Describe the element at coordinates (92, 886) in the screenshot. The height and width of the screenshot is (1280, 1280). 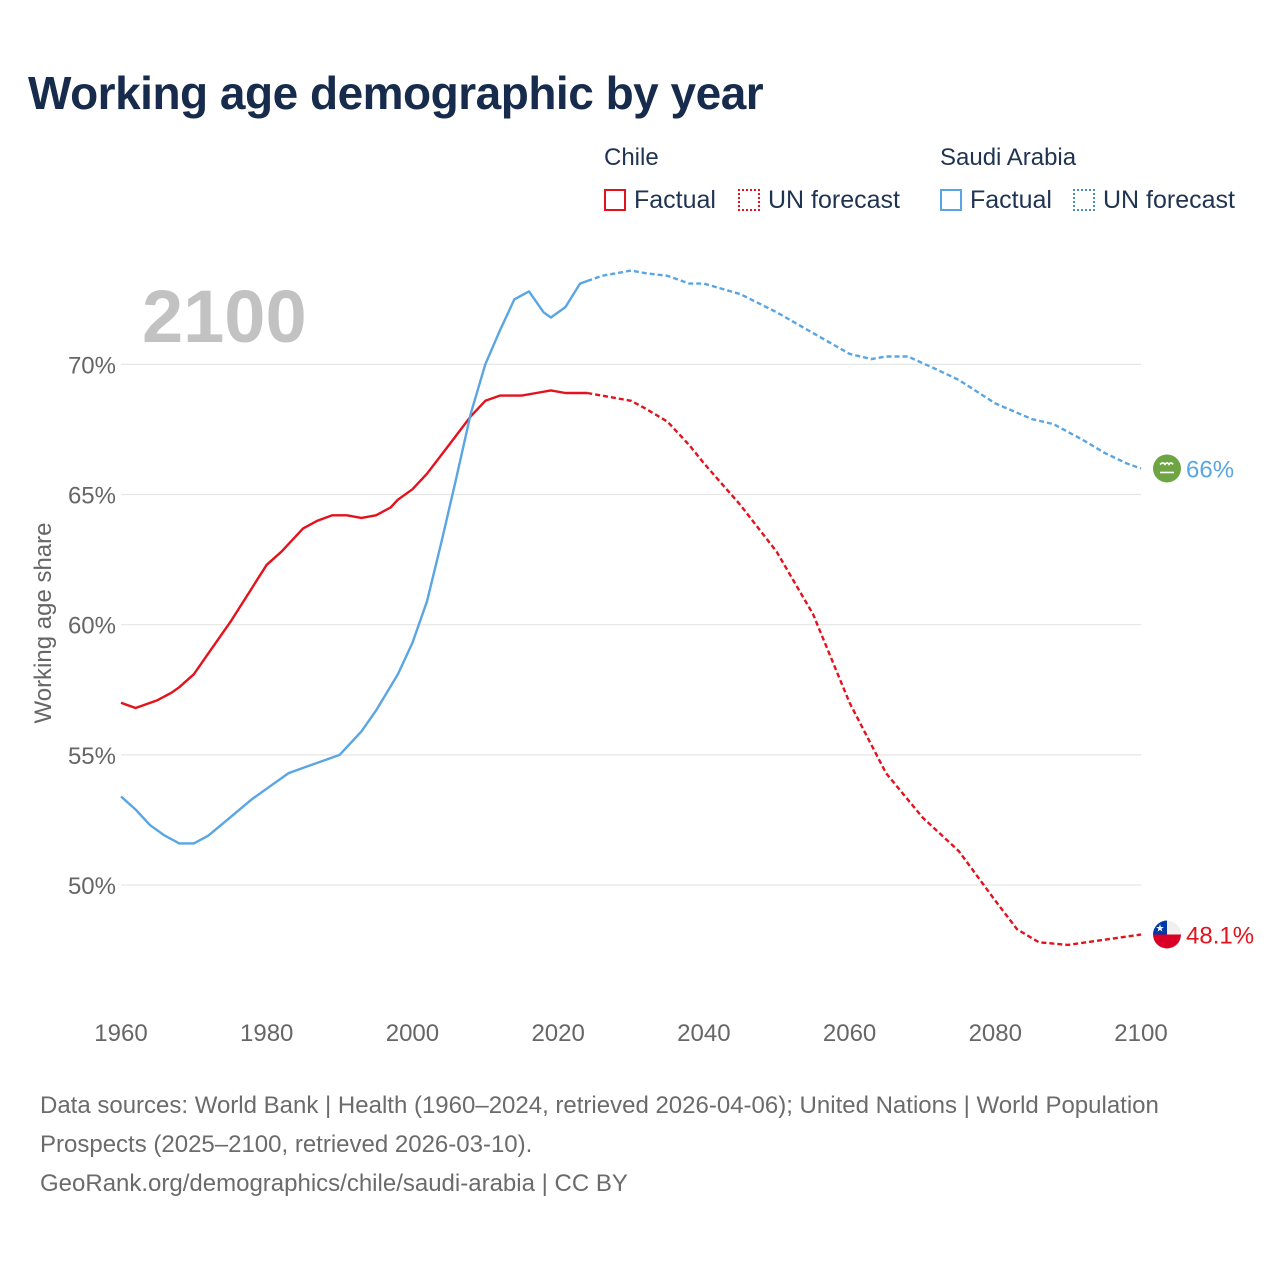
I see `y-tick-label: 50%` at that location.